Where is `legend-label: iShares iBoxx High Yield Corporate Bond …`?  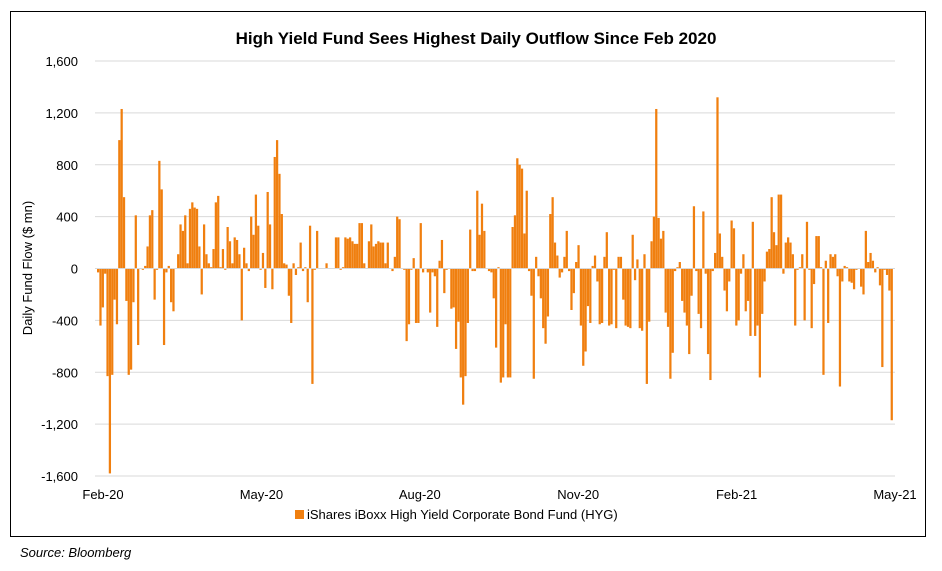
legend-label: iShares iBoxx High Yield Corporate Bond … is located at coordinates (462, 514).